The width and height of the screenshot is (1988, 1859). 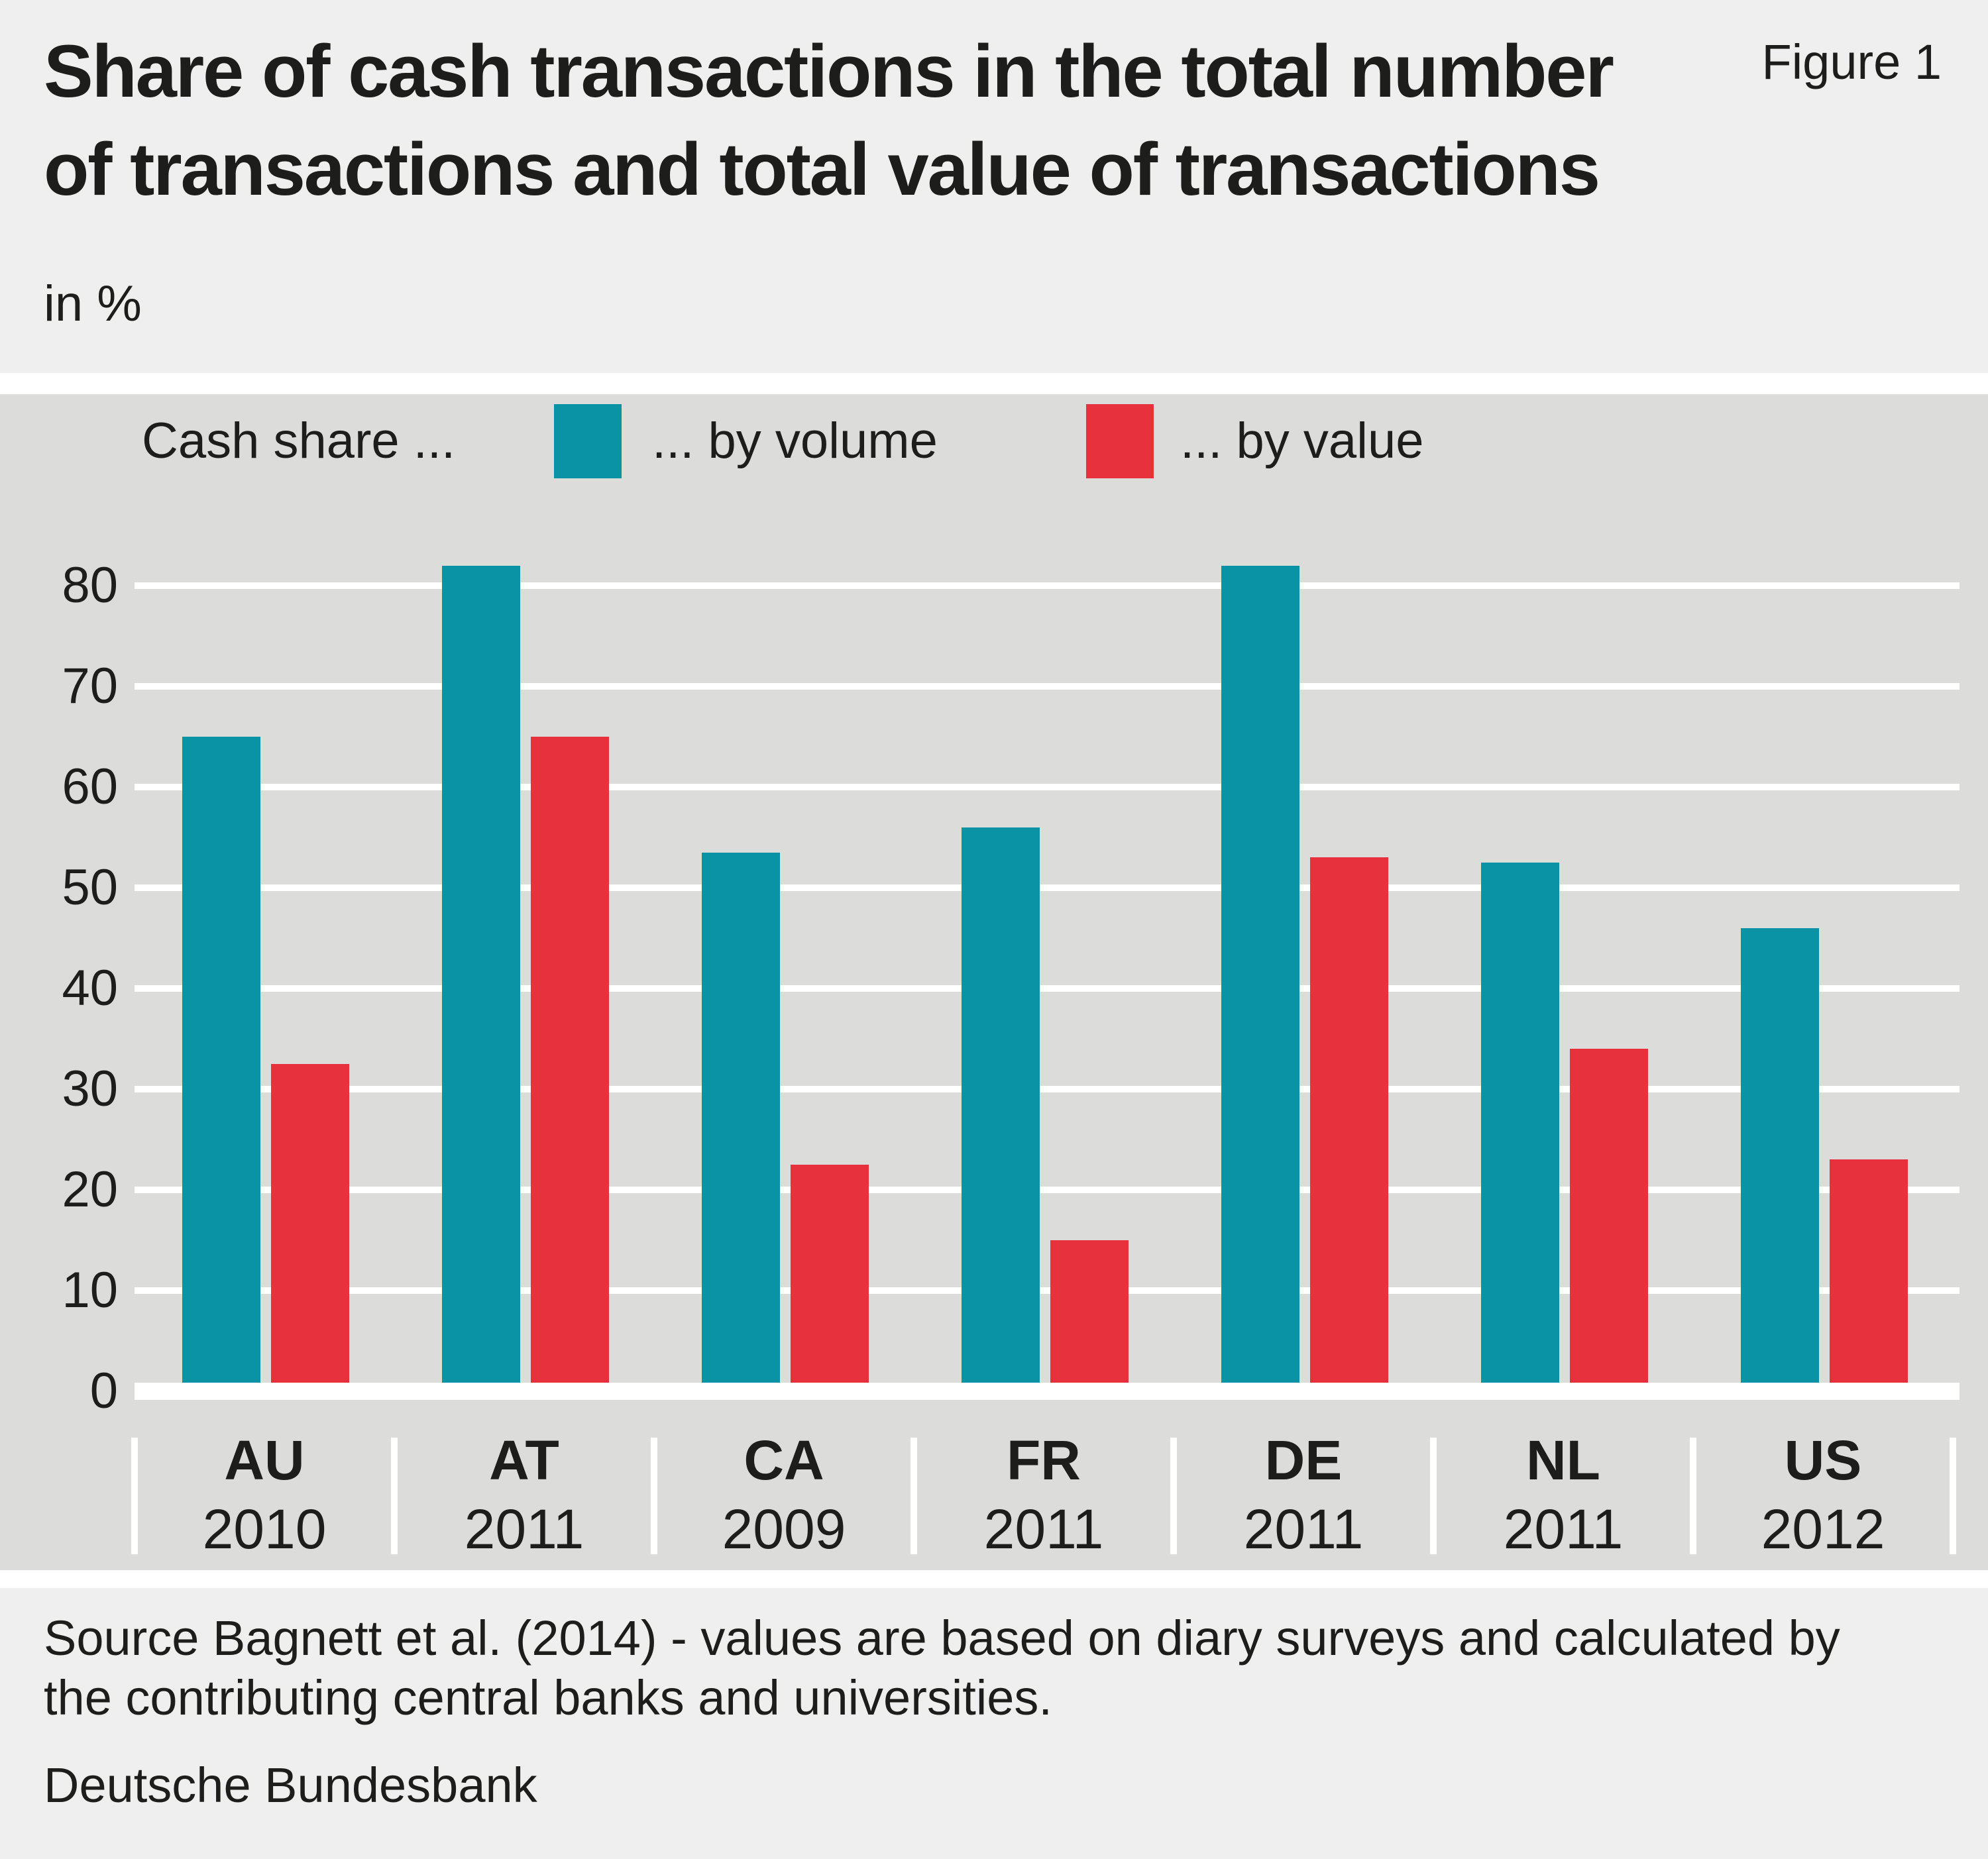 I want to click on x-axis-baseline, so click(x=1047, y=1391).